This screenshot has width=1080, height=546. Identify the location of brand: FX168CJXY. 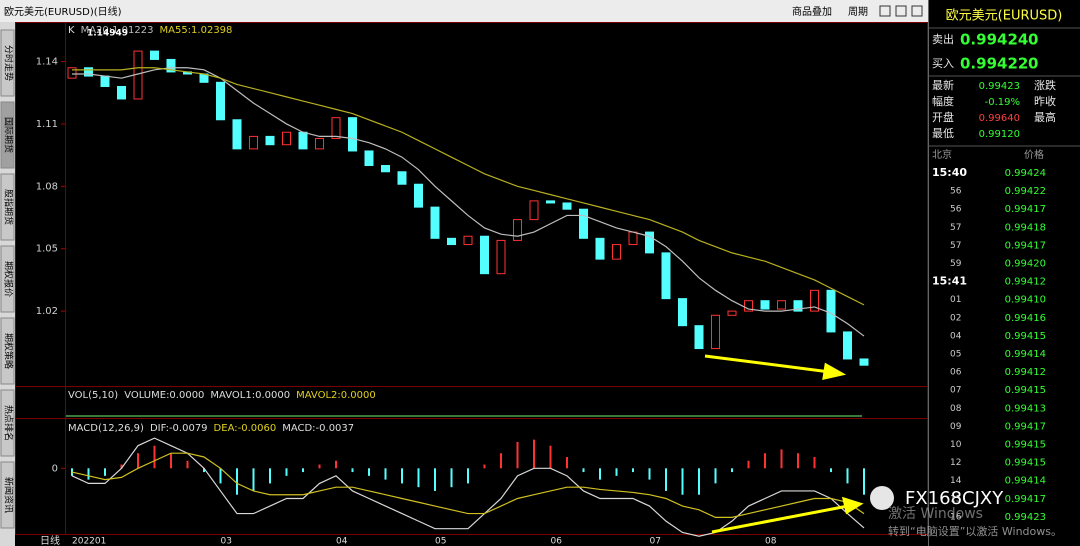
(954, 498).